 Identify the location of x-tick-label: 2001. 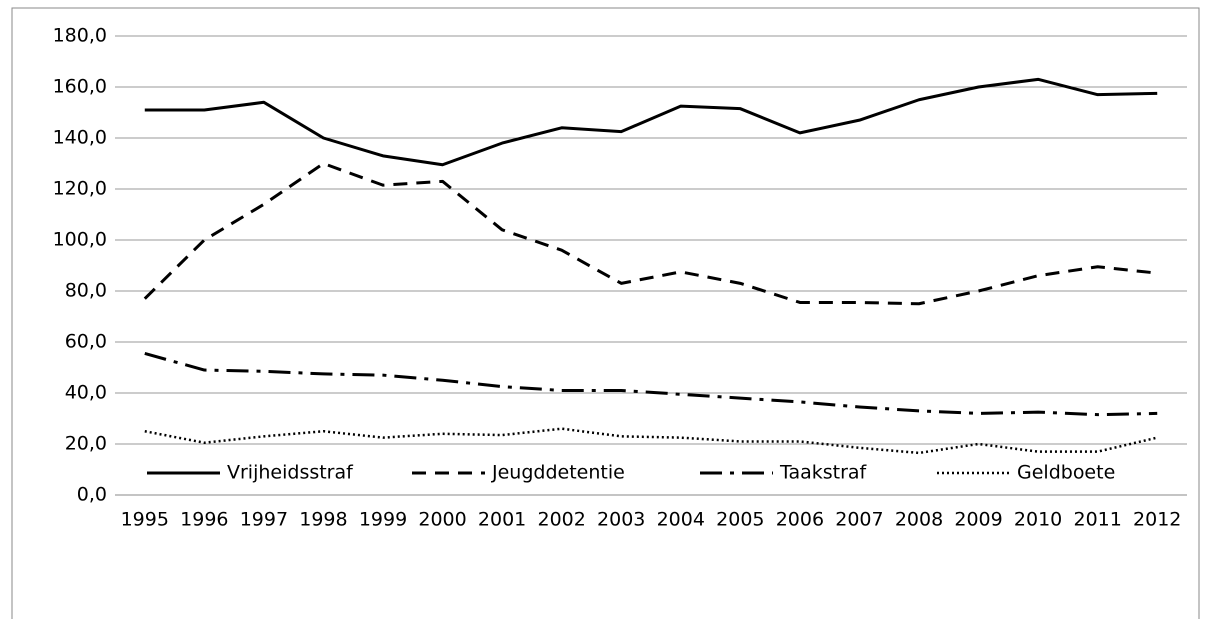
(502, 520).